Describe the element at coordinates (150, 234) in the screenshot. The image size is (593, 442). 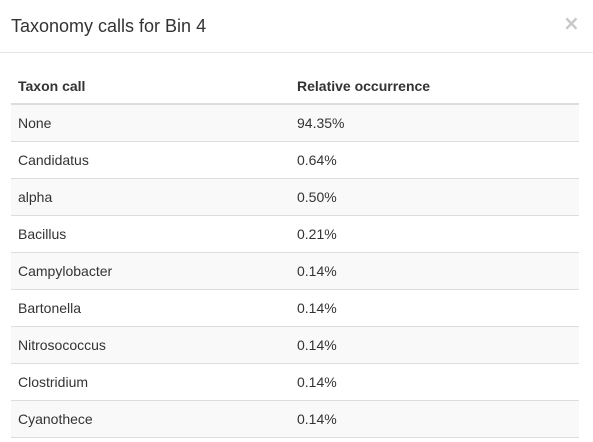
I see `taxon-cell: Bacillus` at that location.